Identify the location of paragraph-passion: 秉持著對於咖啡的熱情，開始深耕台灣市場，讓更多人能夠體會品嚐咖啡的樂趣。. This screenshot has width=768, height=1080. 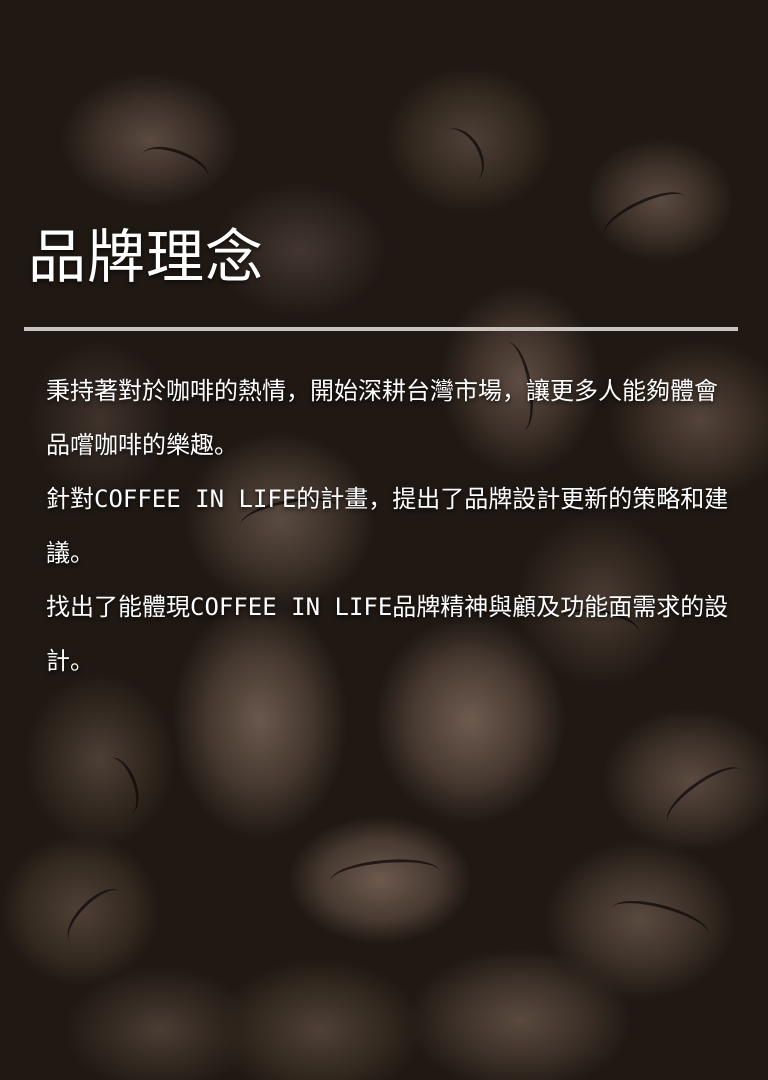
(382, 418).